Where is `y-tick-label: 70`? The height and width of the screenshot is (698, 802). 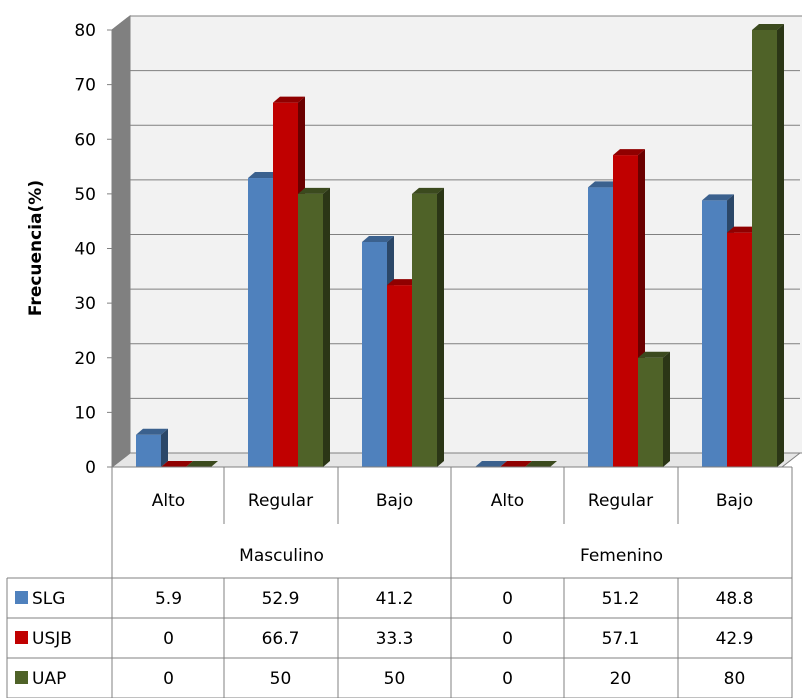
y-tick-label: 70 is located at coordinates (85, 86).